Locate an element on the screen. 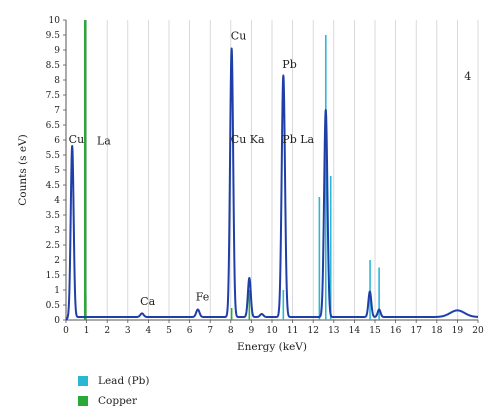  y-tick-label: 9.5 is located at coordinates (53, 36).